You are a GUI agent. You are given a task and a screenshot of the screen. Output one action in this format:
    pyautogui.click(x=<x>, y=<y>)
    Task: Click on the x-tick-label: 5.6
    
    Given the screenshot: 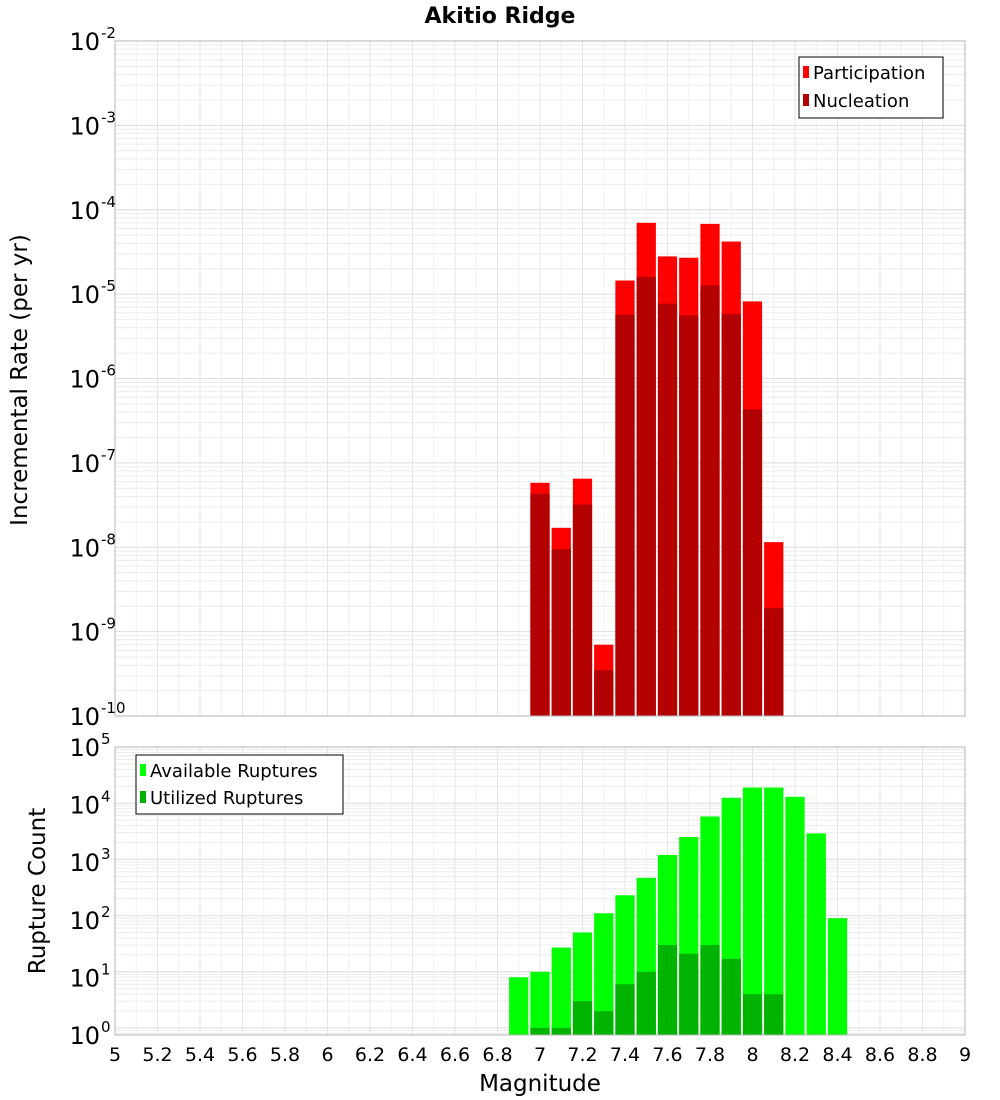 What is the action you would take?
    pyautogui.click(x=242, y=1055)
    